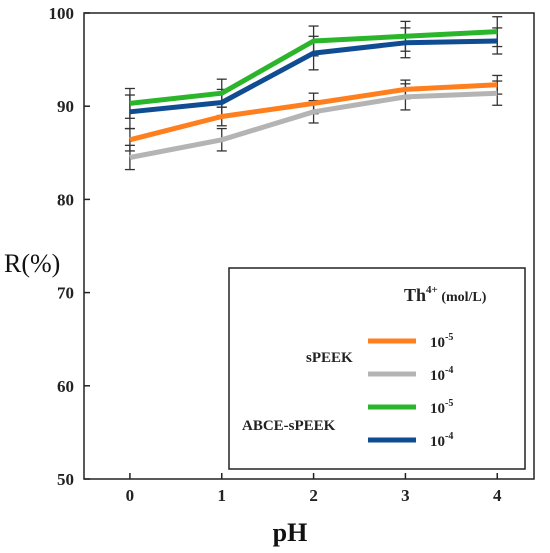 The height and width of the screenshot is (553, 550). Describe the element at coordinates (130, 495) in the screenshot. I see `x-tick-label: 0` at that location.